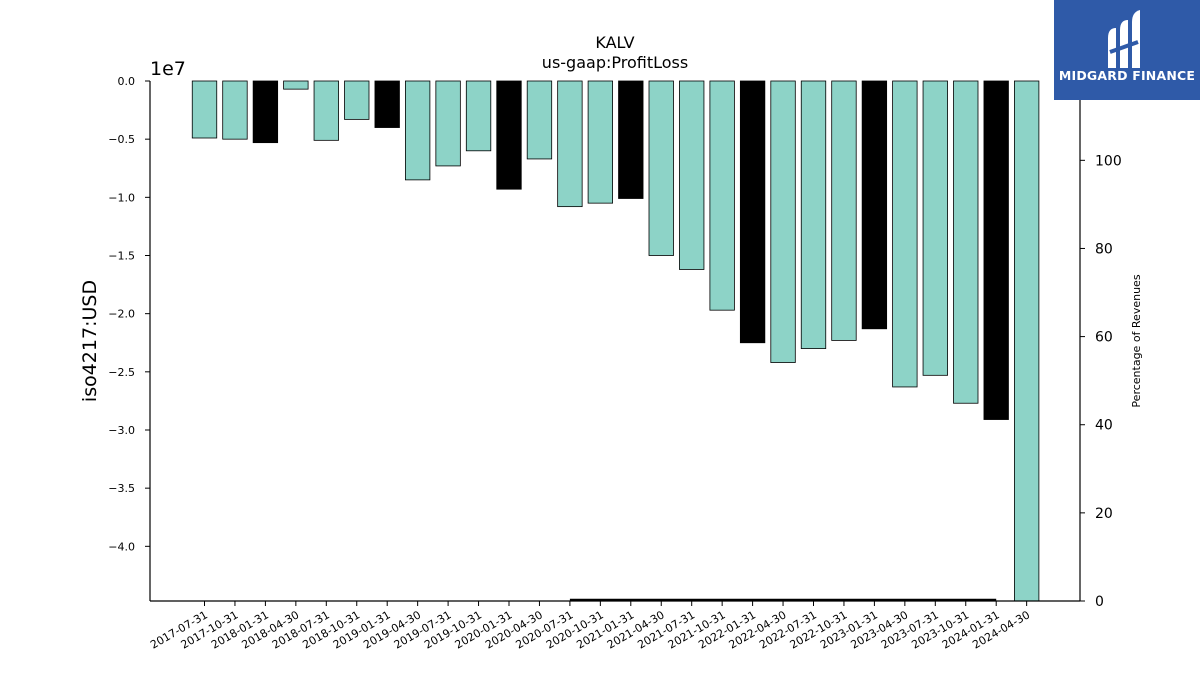 This screenshot has width=1200, height=675. Describe the element at coordinates (90, 341) in the screenshot. I see `y-axis-label: iso4217:USD` at that location.